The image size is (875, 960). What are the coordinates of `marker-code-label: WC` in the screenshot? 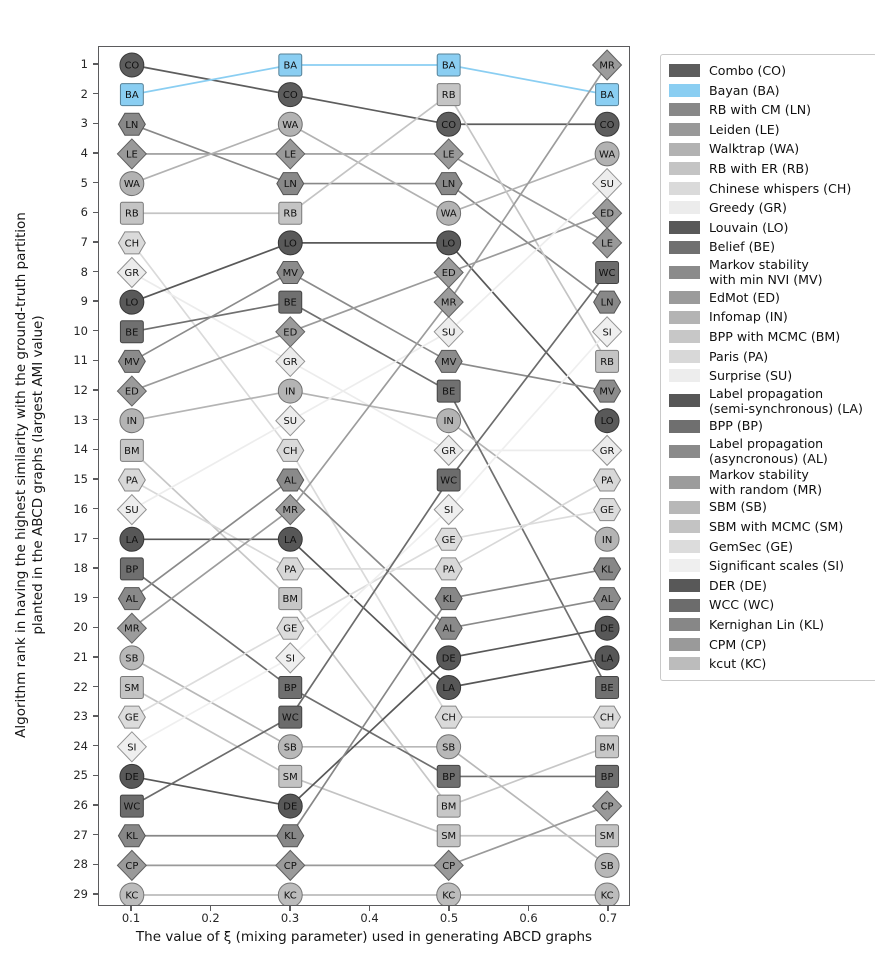 It's located at (131, 807).